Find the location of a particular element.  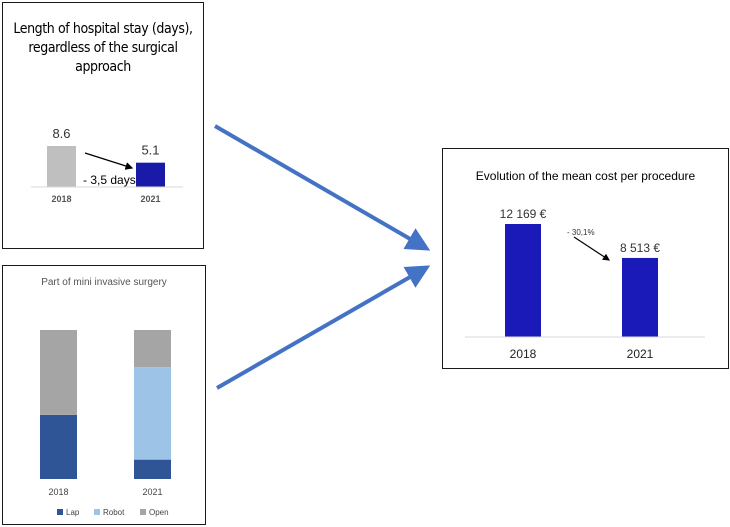

cost-value-label-2018: 12 169 € is located at coordinates (523, 214).